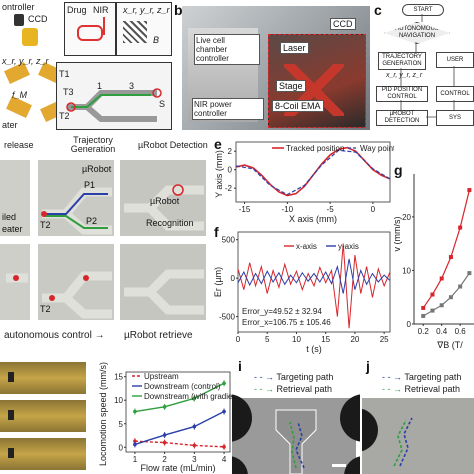 The height and width of the screenshot is (474, 474). Describe the element at coordinates (68, 92) in the screenshot. I see `channel-t3: T3` at that location.